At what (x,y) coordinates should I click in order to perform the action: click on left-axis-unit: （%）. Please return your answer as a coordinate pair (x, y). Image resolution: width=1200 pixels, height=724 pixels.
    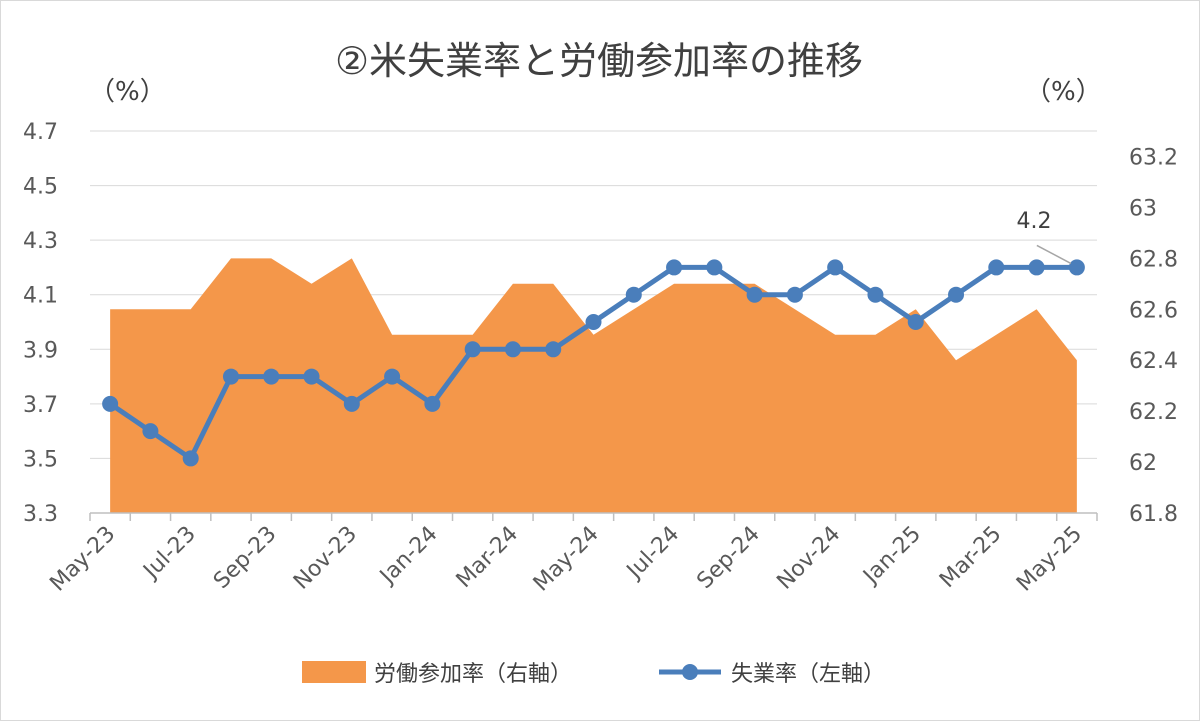
    Looking at the image, I should click on (127, 92).